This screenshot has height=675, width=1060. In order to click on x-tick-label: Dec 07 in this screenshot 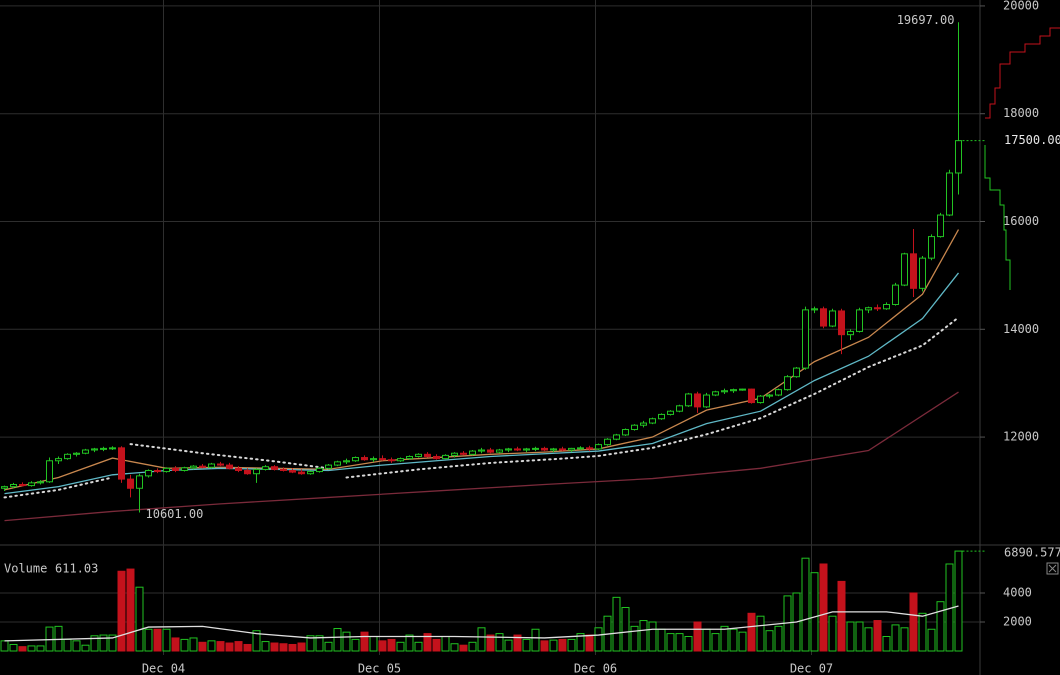, I will do `click(811, 668)`.